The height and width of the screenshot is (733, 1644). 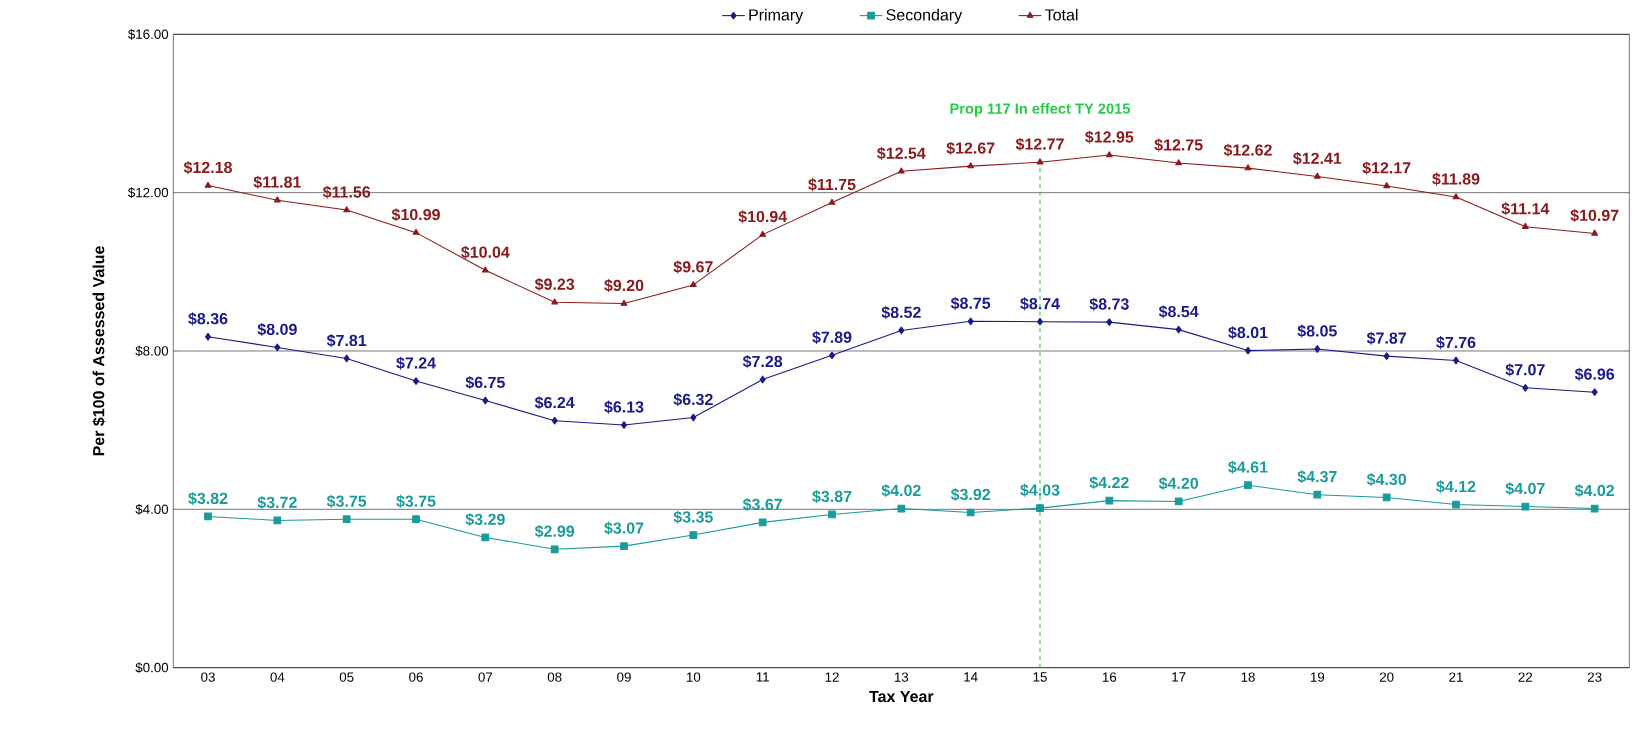 What do you see at coordinates (554, 403) in the screenshot?
I see `data-label: $6.24` at bounding box center [554, 403].